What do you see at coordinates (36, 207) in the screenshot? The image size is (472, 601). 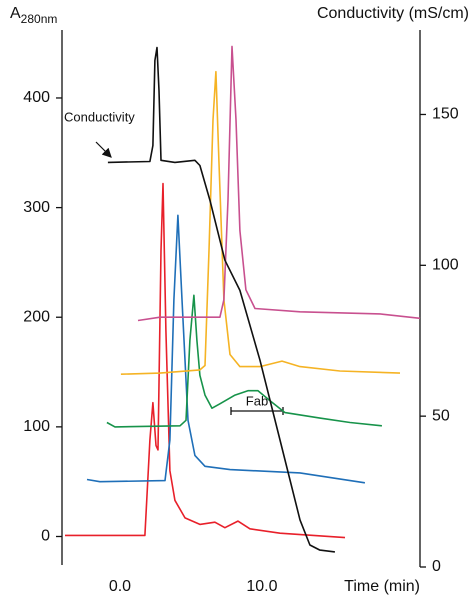 I see `y-tick-label: 300` at bounding box center [36, 207].